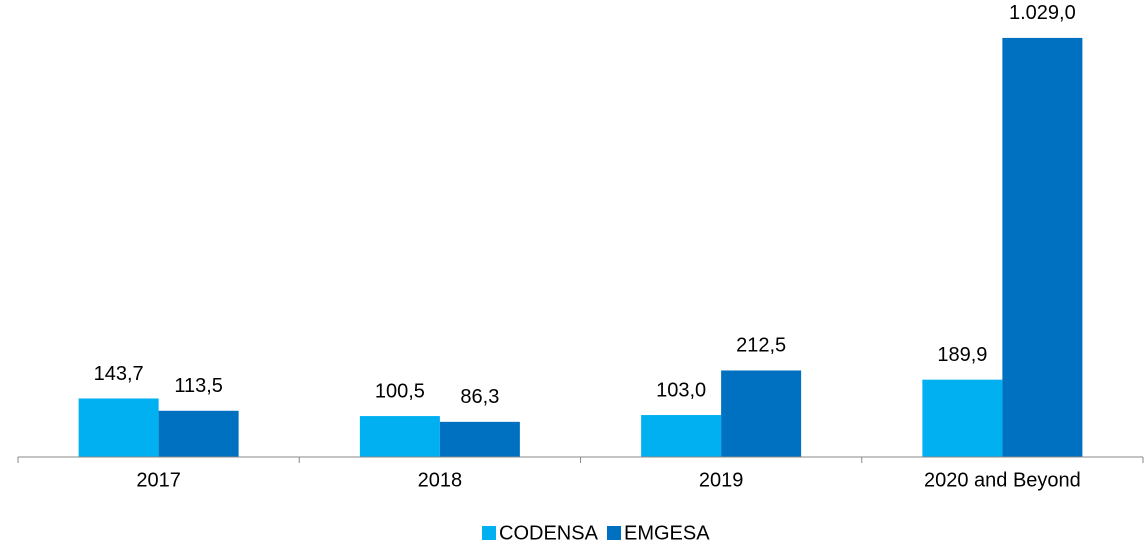 The image size is (1145, 546). Describe the element at coordinates (1042, 13) in the screenshot. I see `data-label: 1.029,0` at that location.